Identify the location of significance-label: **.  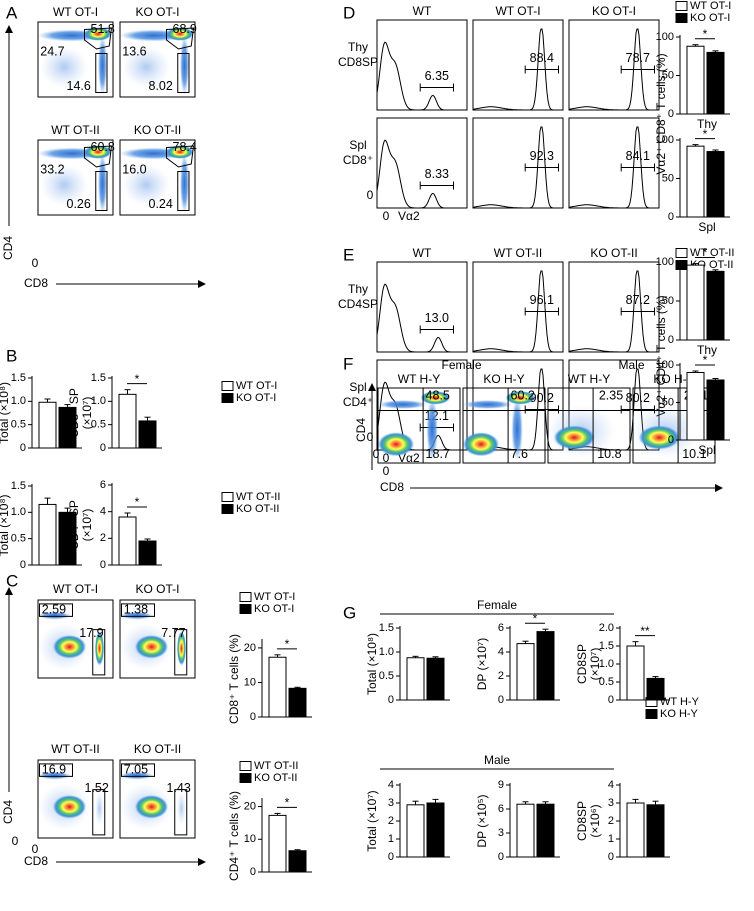
(645, 631).